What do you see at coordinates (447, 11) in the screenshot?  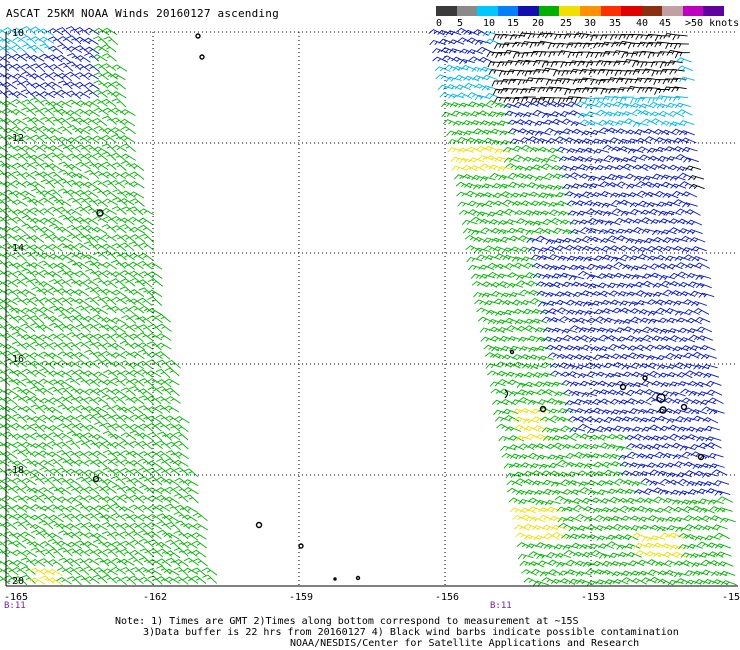 I see `scale-swatch` at bounding box center [447, 11].